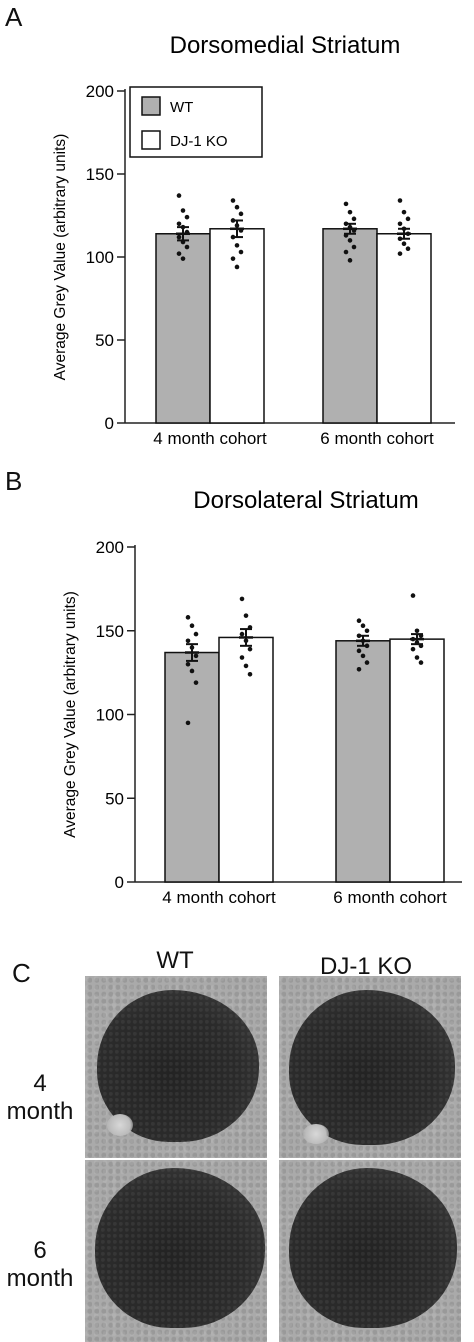  I want to click on row-label-6-month: 6 month, so click(40, 1265).